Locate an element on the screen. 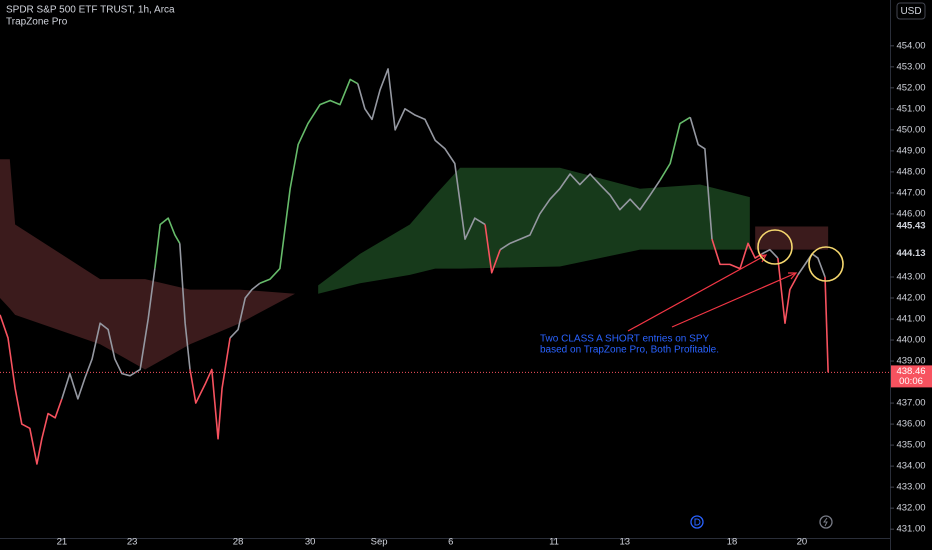 The width and height of the screenshot is (932, 550). y-tick-label: 450.00 is located at coordinates (910, 129).